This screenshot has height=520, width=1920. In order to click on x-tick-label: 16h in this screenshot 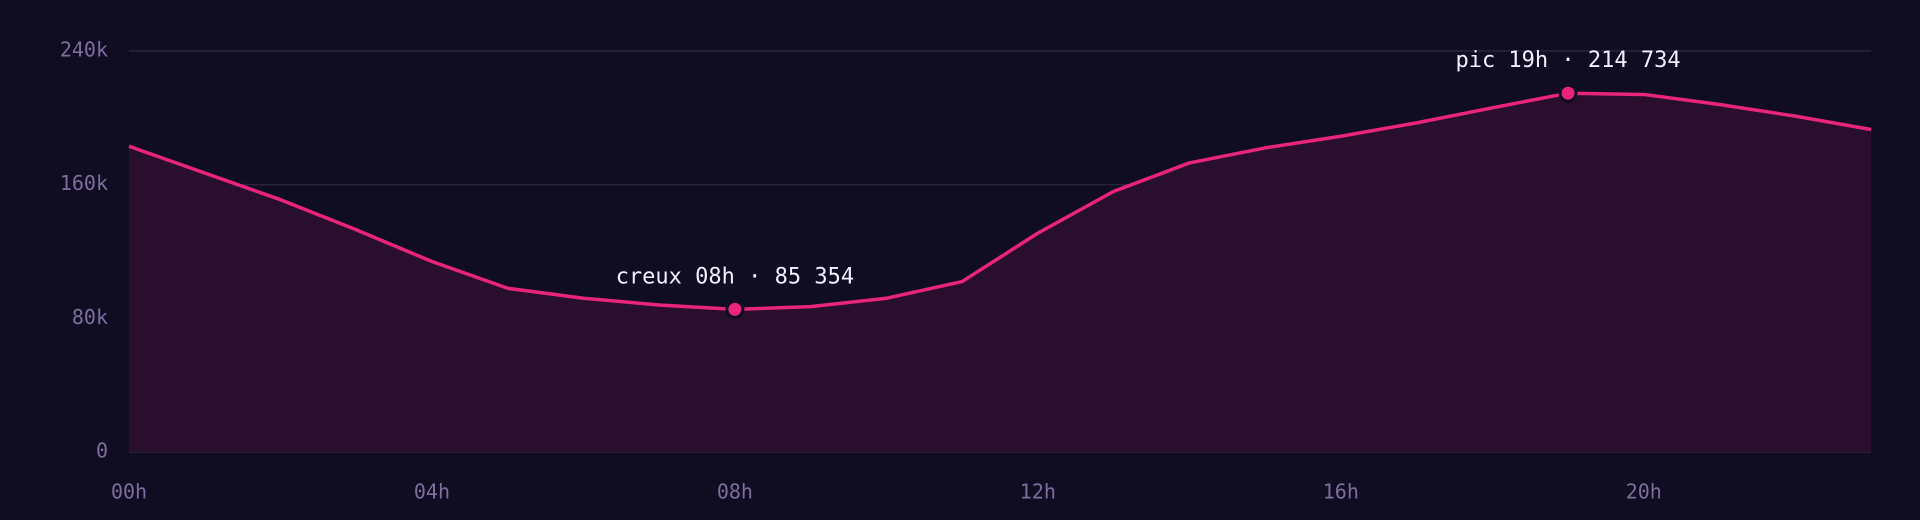, I will do `click(1341, 492)`.